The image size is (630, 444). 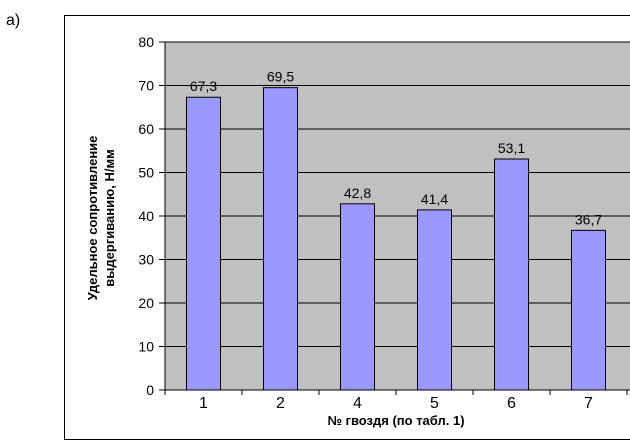 What do you see at coordinates (146, 129) in the screenshot?
I see `y-tick-label: 60` at bounding box center [146, 129].